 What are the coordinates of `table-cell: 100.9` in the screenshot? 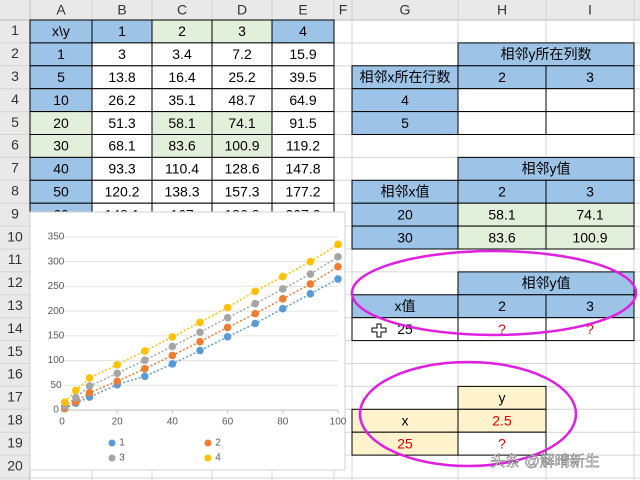 It's located at (589, 237).